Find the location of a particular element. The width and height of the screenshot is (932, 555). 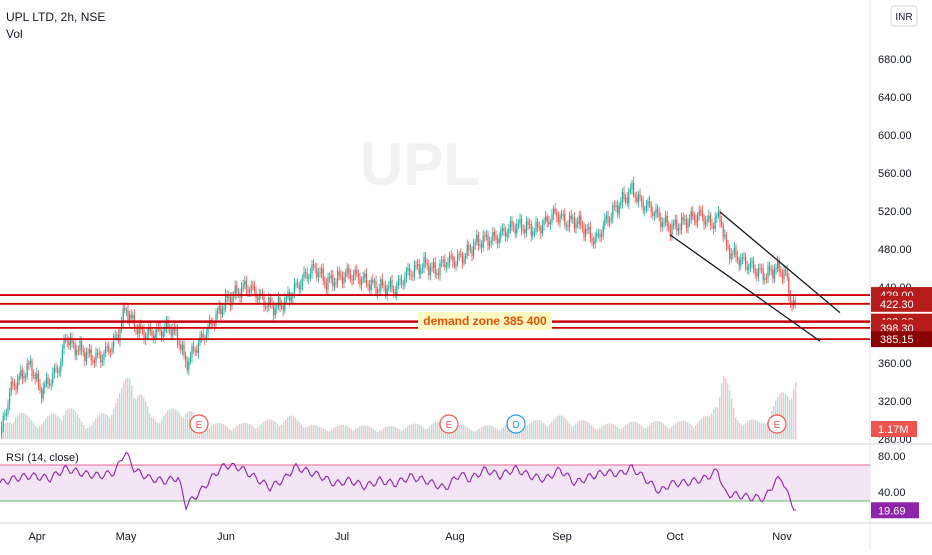

x-tick-label: Jul is located at coordinates (342, 537).